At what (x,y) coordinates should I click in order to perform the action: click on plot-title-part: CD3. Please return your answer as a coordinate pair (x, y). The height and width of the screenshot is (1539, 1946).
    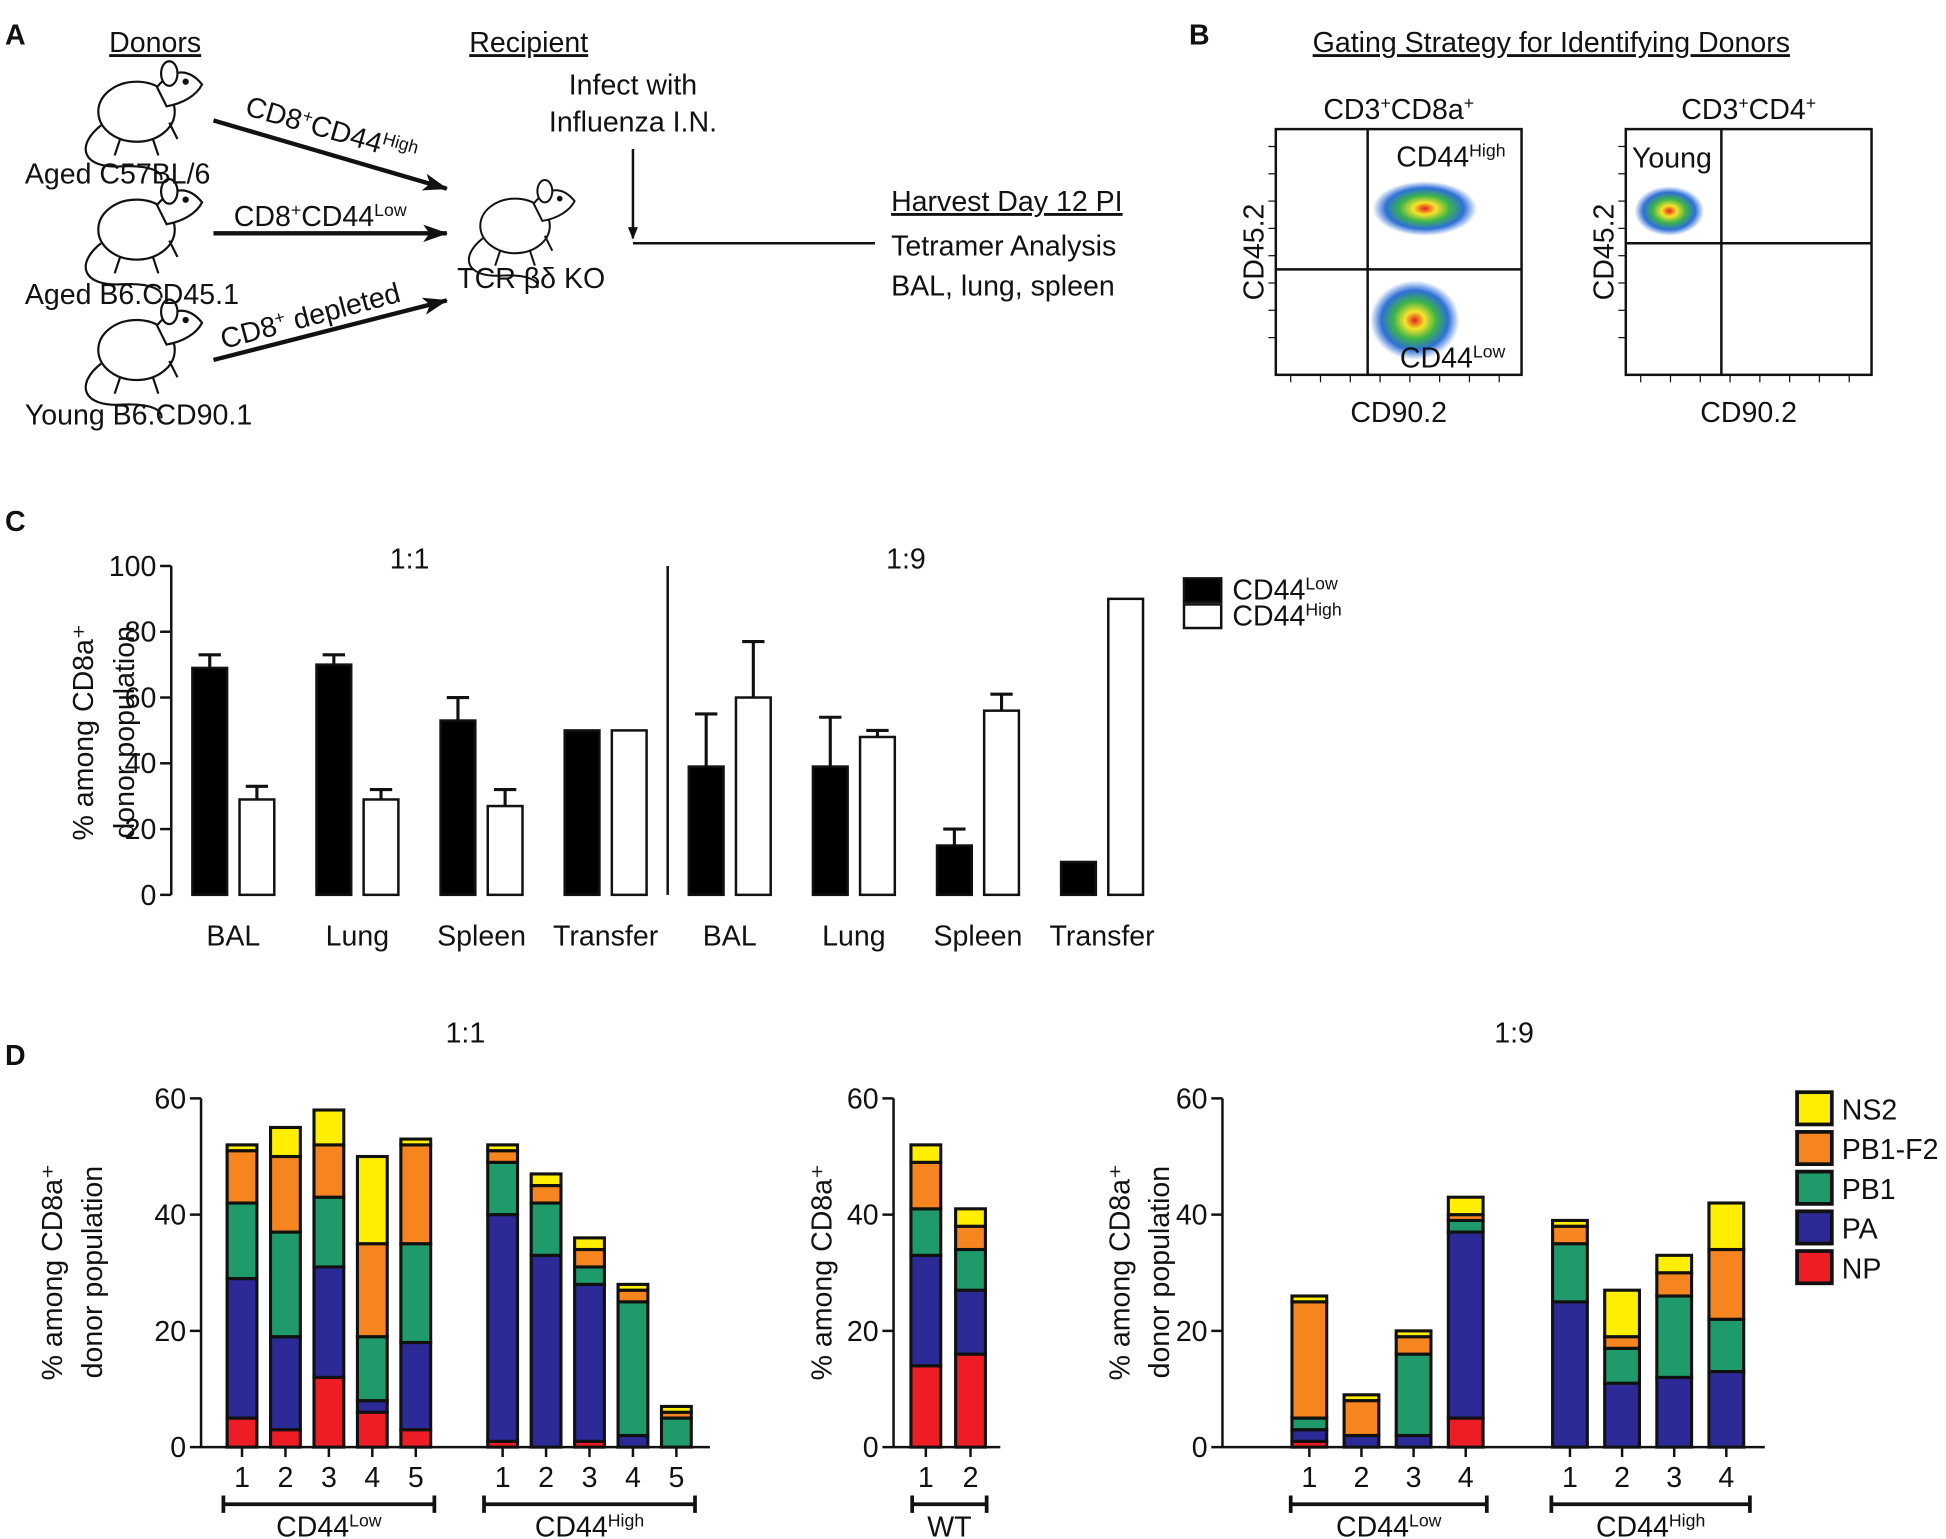
    Looking at the image, I should click on (1709, 110).